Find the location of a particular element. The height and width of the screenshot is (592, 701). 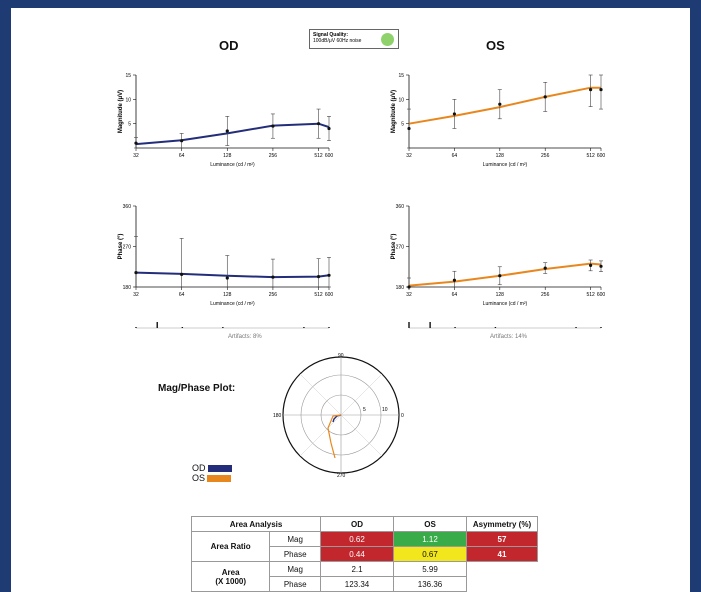

od_phase-ytick-label: 270 is located at coordinates (127, 248).